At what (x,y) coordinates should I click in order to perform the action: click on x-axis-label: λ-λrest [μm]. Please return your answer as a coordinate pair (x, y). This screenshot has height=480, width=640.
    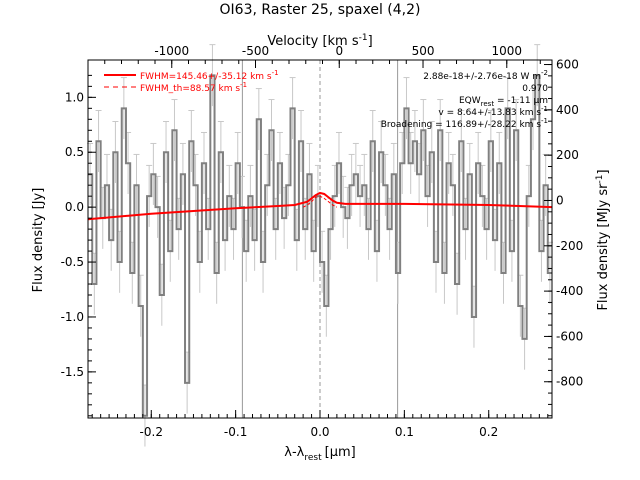
    Looking at the image, I should click on (319, 454).